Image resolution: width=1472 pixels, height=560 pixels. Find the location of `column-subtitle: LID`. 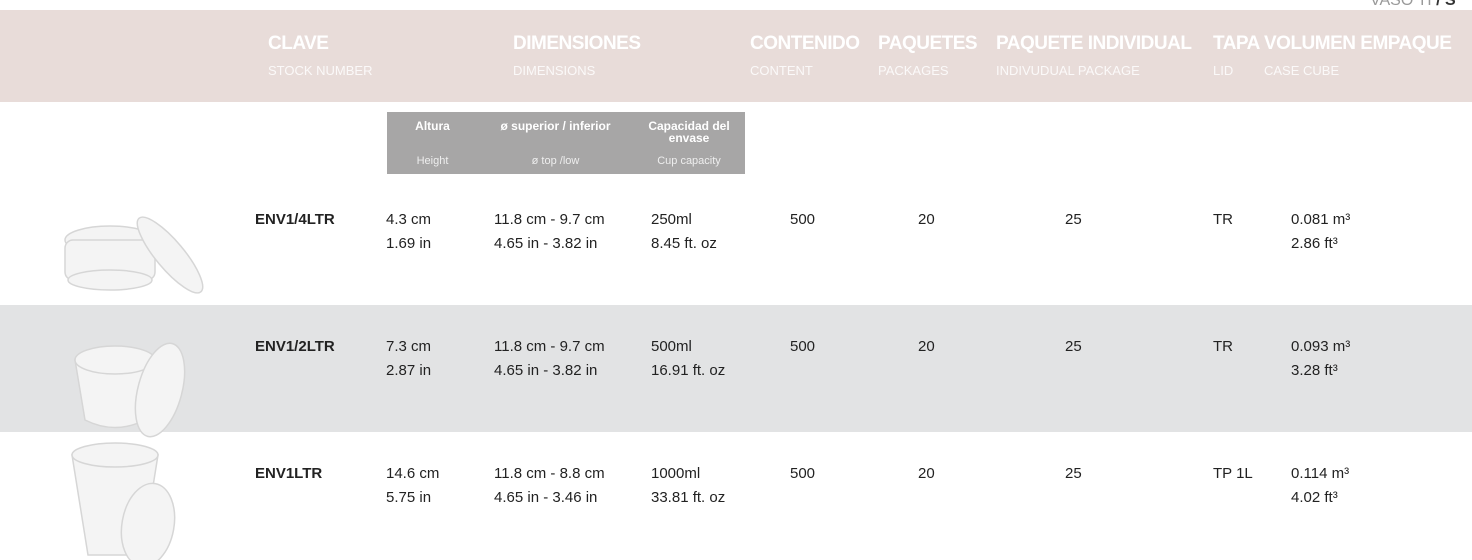

column-subtitle: LID is located at coordinates (1223, 70).